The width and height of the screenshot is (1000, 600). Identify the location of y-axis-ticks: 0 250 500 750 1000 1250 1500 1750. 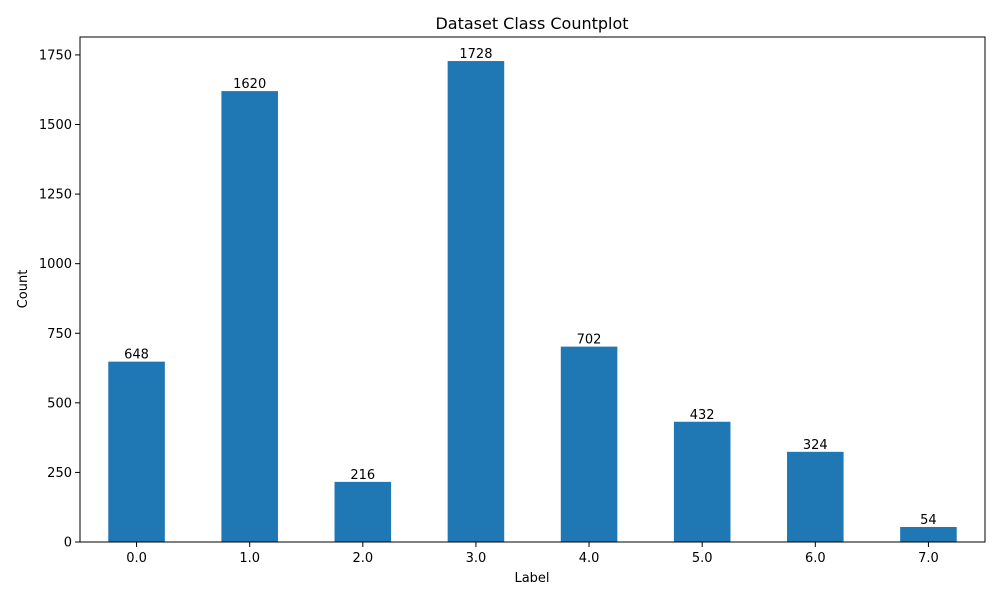
(59, 299).